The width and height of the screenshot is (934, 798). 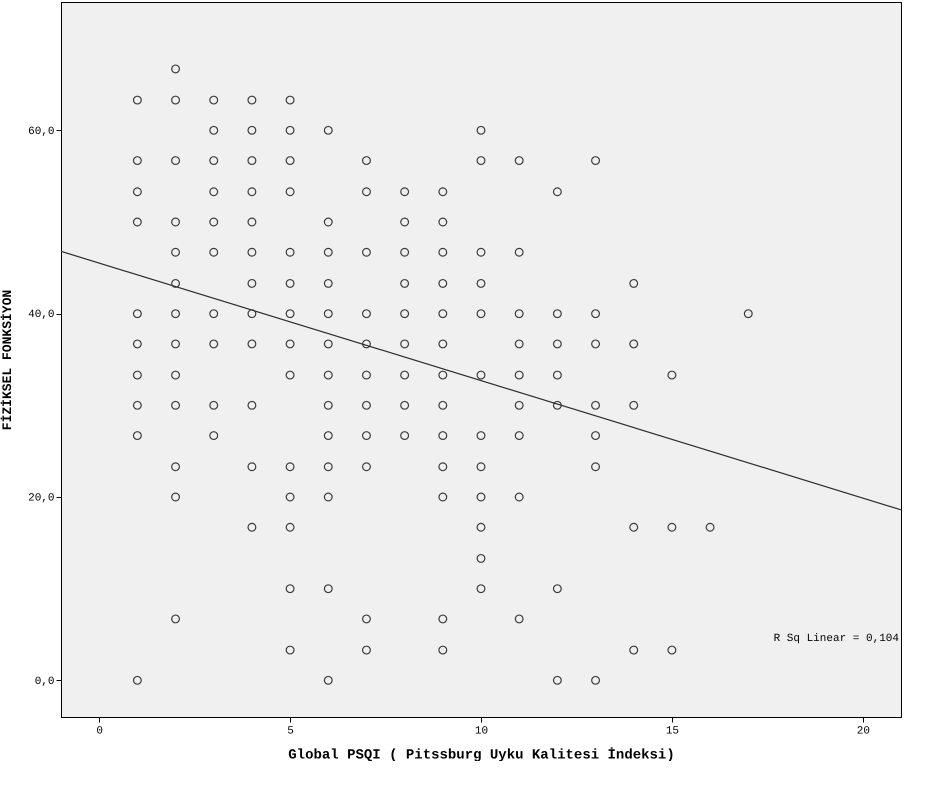 I want to click on x-tick-label: 0, so click(x=99, y=732).